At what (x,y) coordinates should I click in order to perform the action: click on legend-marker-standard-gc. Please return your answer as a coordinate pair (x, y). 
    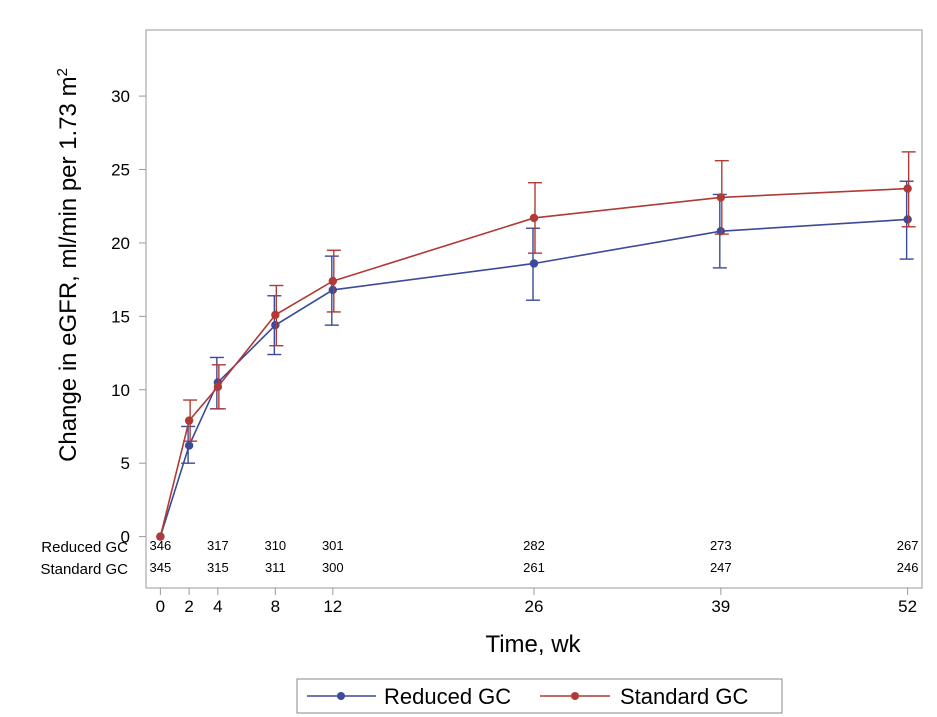
    Looking at the image, I should click on (575, 696).